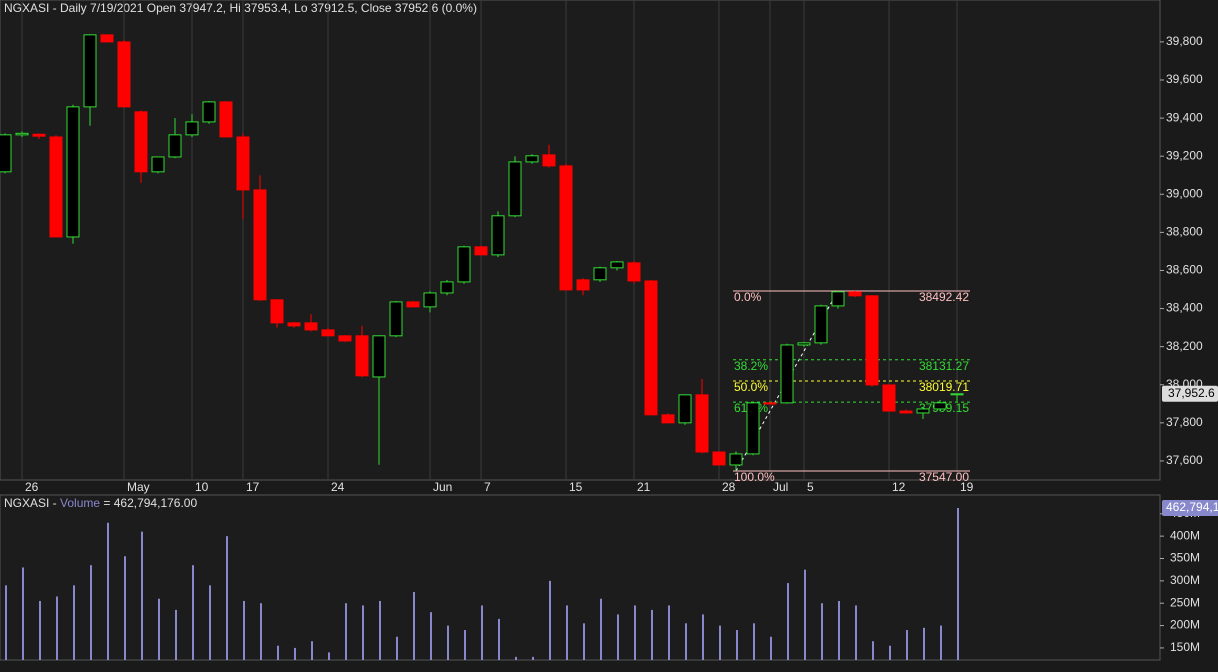  Describe the element at coordinates (1184, 79) in the screenshot. I see `y-tick-label: 39,600` at that location.